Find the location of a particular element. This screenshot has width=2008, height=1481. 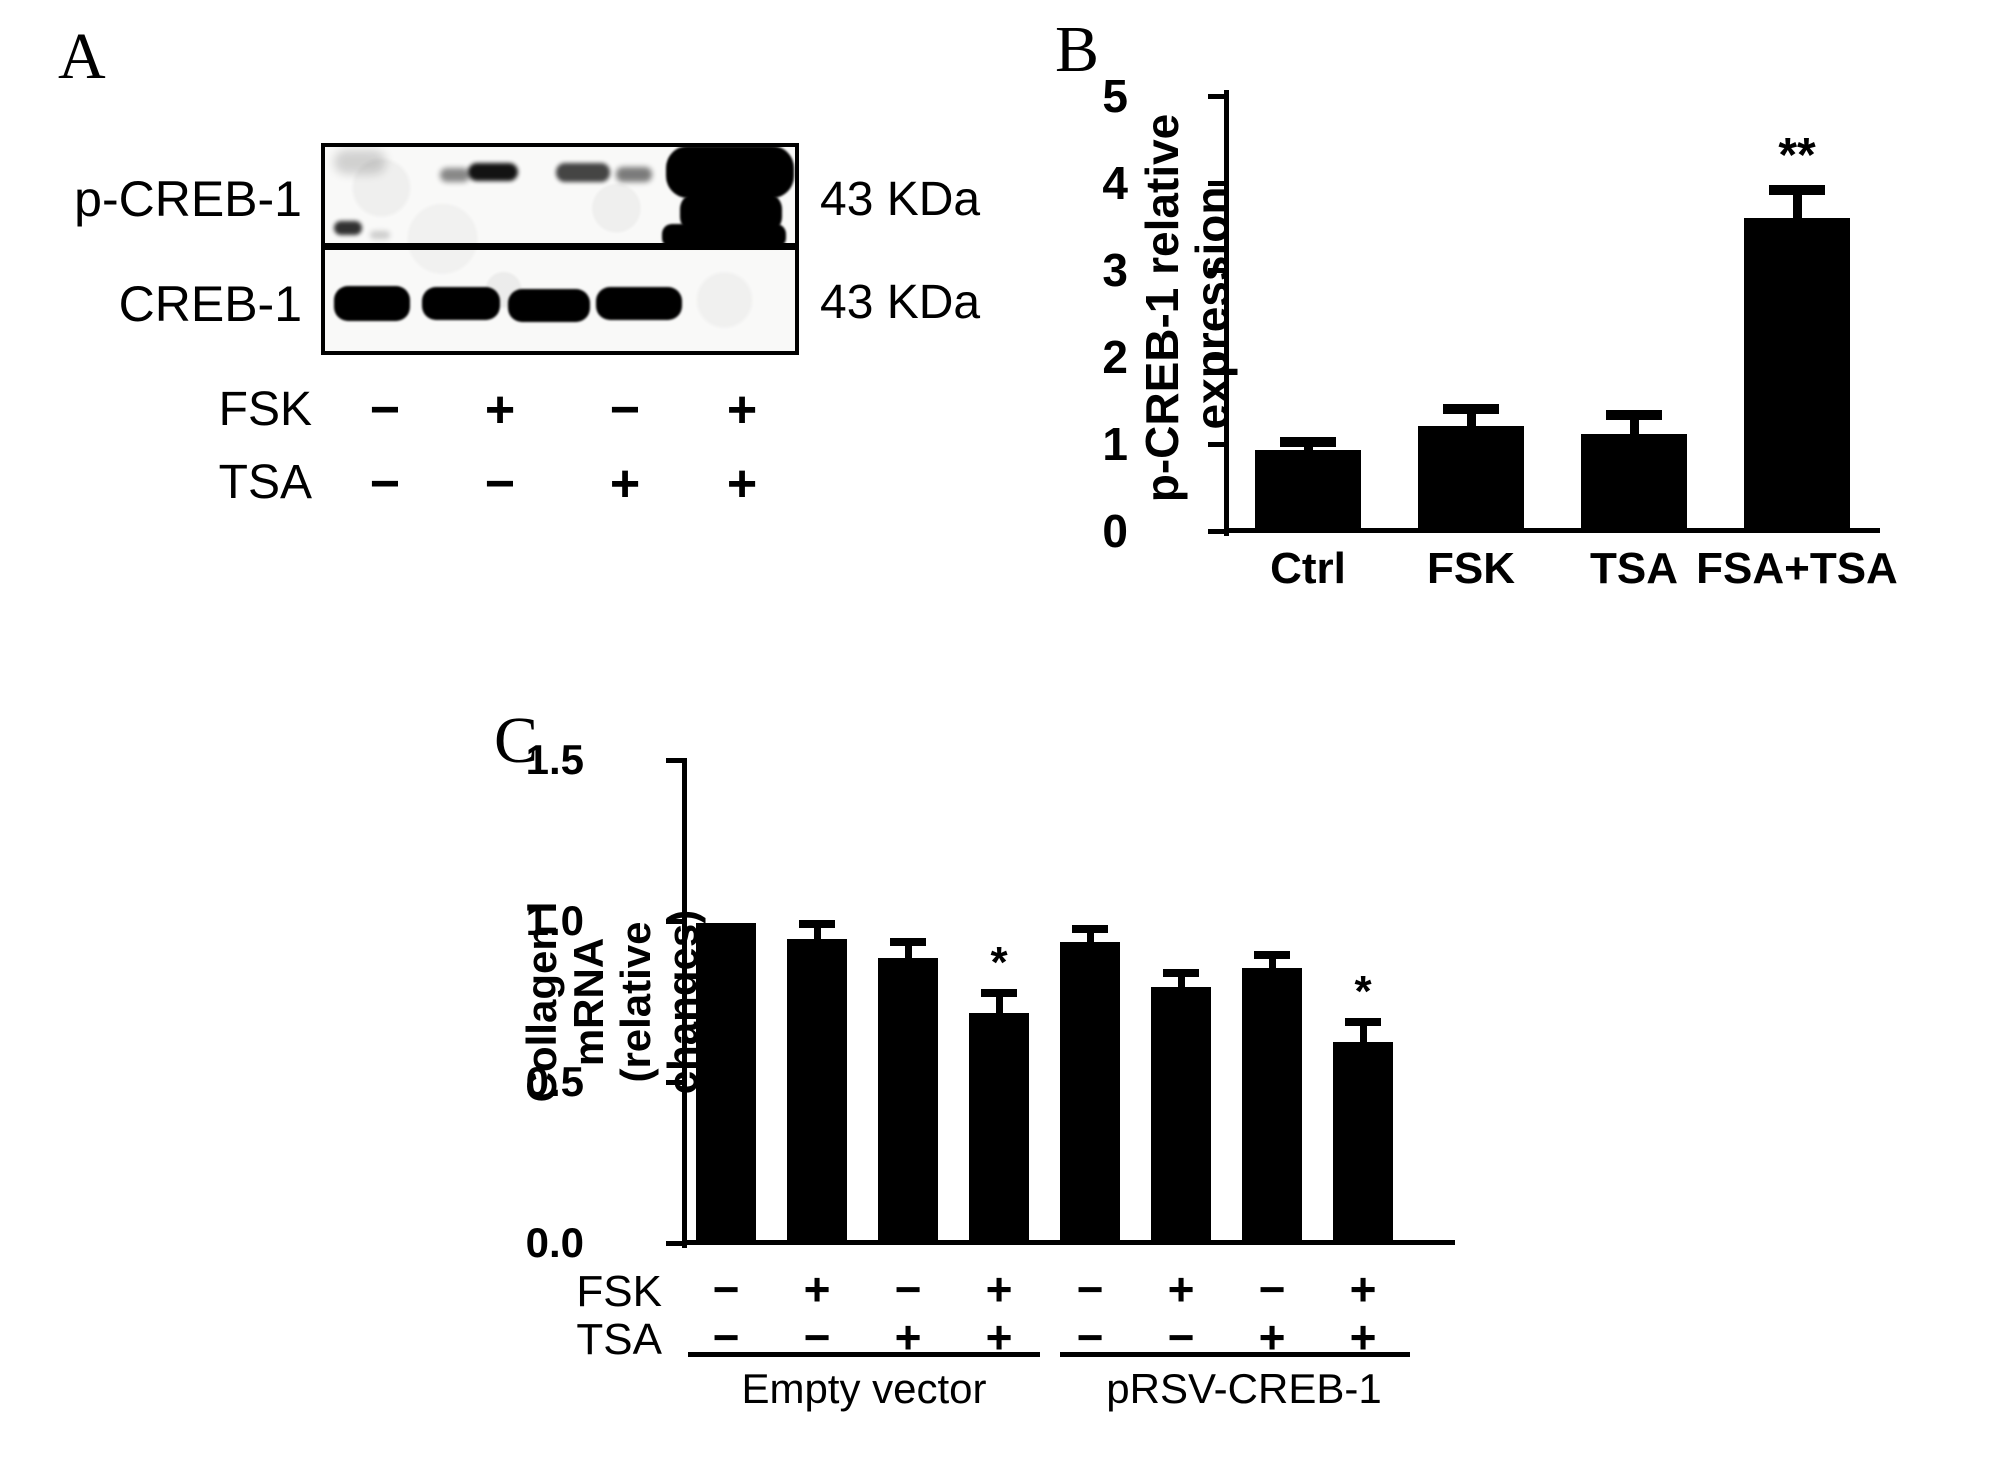

panel-c-y-axis-title: Collagen I mRNA (relative changes) is located at coordinates (612, 1002).